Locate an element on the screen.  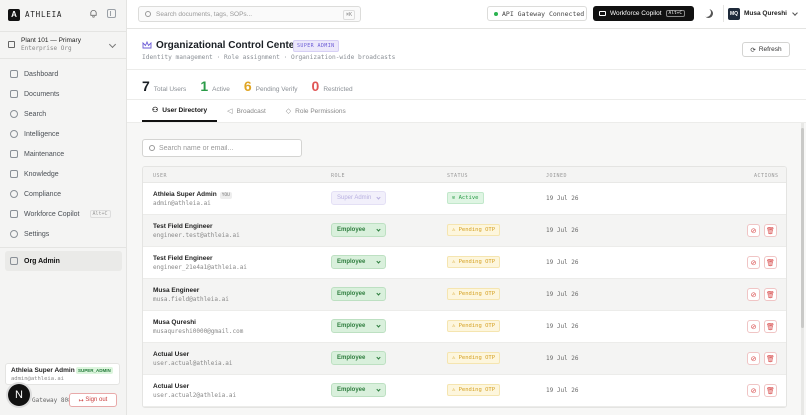
sidebar-item-dashboard: Dashboard is located at coordinates (63, 74).